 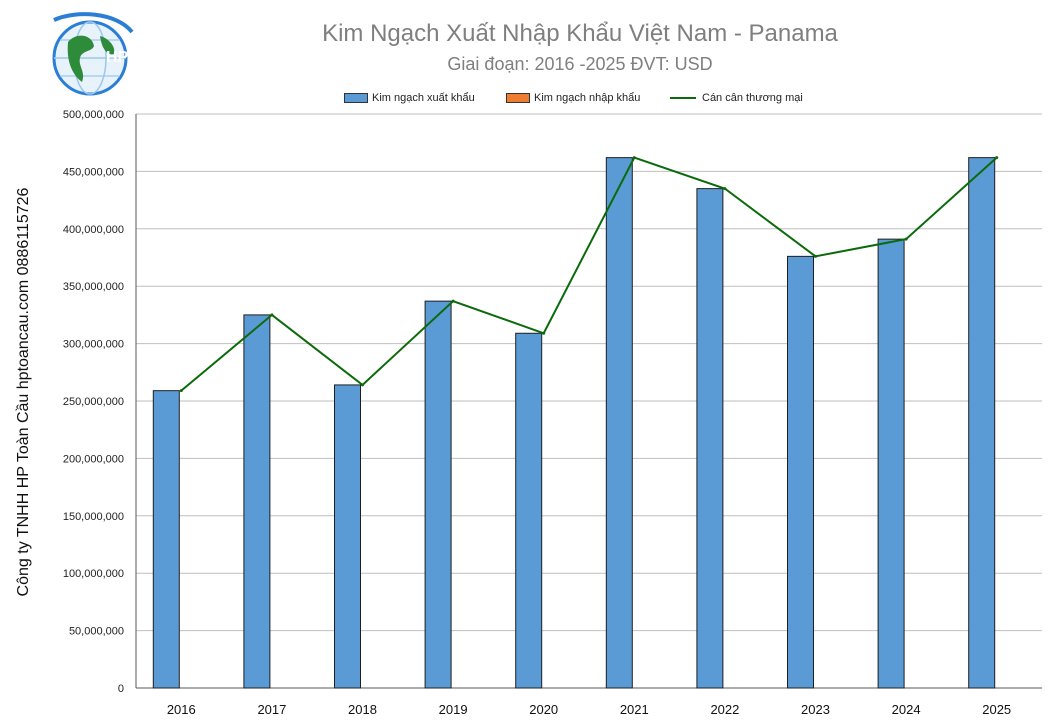 I want to click on legend-swatch-export, so click(x=356, y=98).